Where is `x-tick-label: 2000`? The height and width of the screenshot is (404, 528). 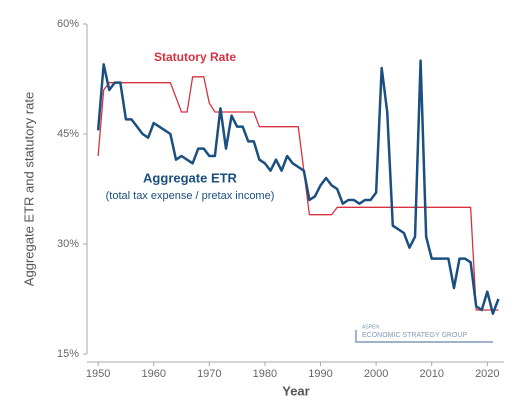
x-tick-label: 2000 is located at coordinates (376, 374).